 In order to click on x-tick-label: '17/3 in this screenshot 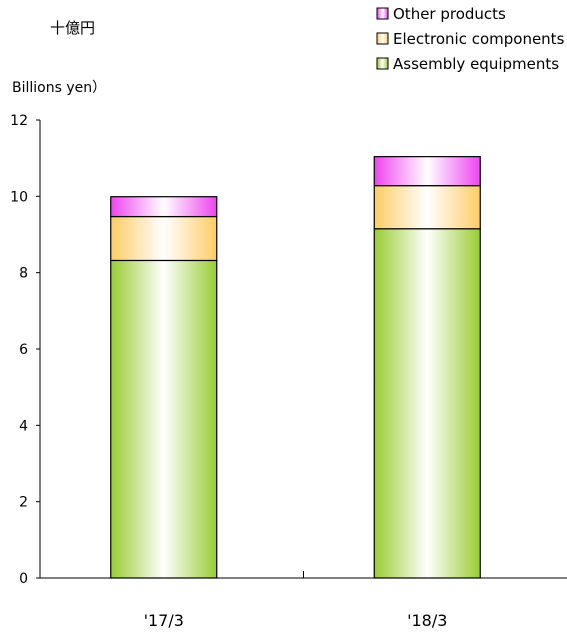, I will do `click(164, 620)`.